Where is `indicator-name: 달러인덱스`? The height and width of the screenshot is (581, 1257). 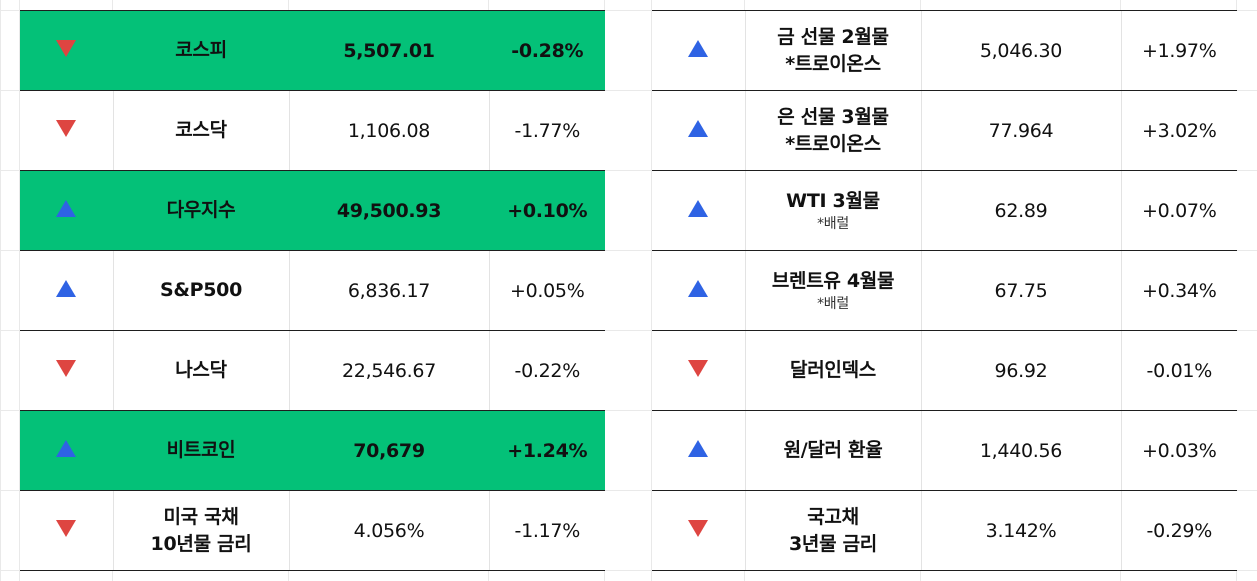
indicator-name: 달러인덱스 is located at coordinates (833, 370).